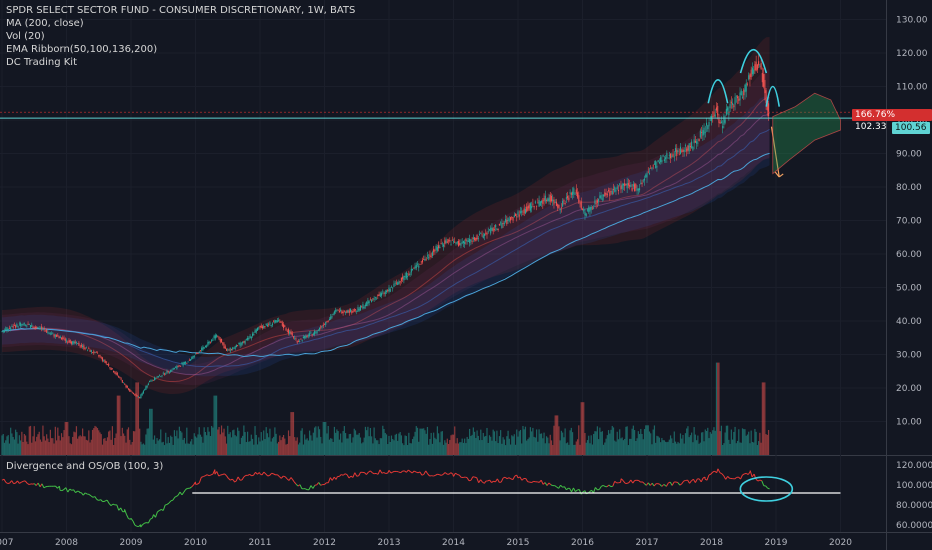 The width and height of the screenshot is (932, 550). Describe the element at coordinates (85, 466) in the screenshot. I see `indicator-title: Divergence and OS/OB (100, 3)` at that location.